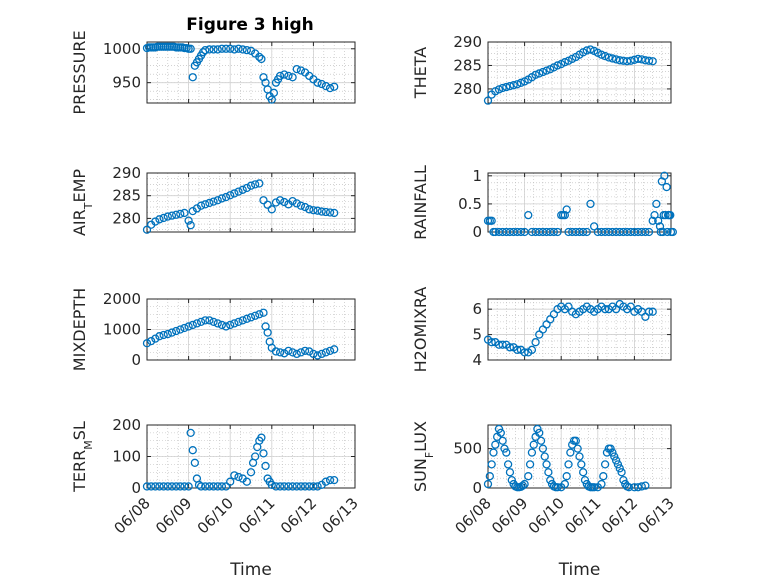  What do you see at coordinates (477, 488) in the screenshot?
I see `y-tick-label: 0` at bounding box center [477, 488].